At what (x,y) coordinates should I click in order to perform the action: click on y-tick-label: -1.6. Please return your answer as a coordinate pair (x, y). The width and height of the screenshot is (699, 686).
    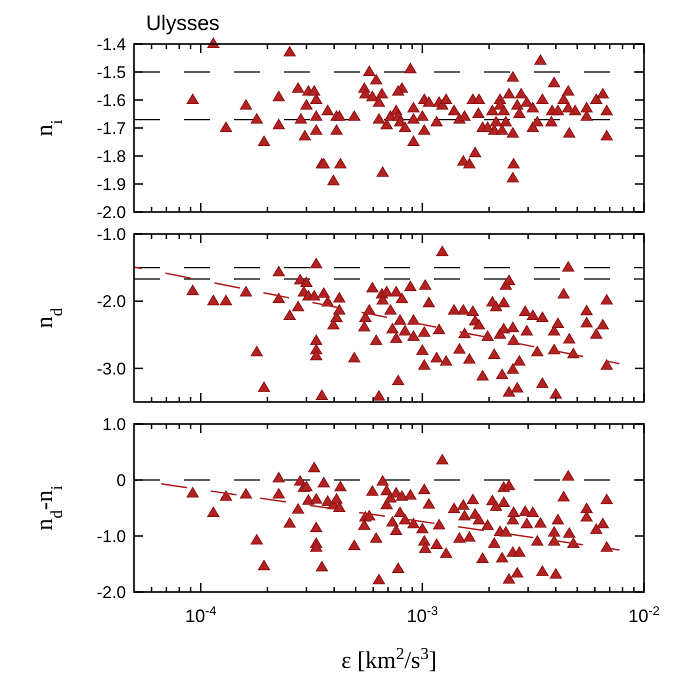
    Looking at the image, I should click on (111, 100).